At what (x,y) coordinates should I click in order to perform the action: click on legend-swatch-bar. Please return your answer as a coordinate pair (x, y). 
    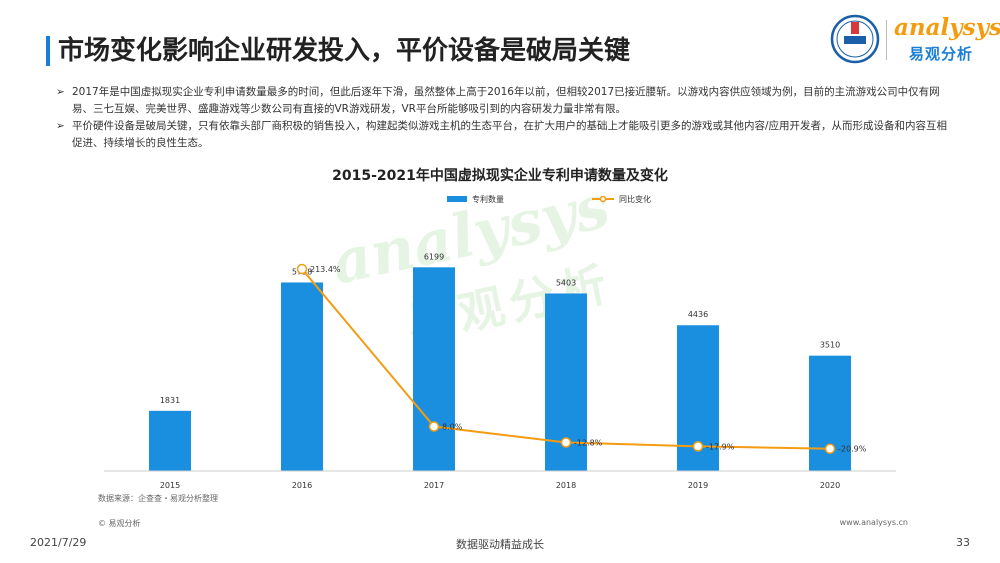
    Looking at the image, I should click on (457, 199).